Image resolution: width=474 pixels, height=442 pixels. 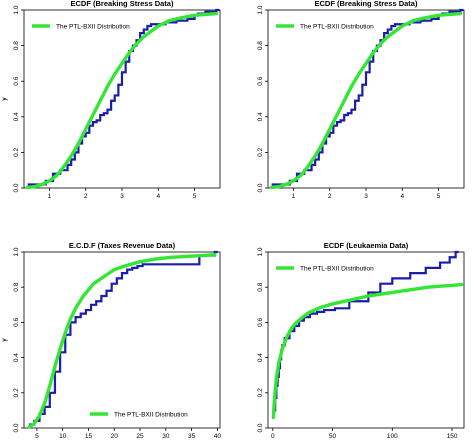 I want to click on chart-title: ECDF (Leukaemia Data), so click(x=366, y=245).